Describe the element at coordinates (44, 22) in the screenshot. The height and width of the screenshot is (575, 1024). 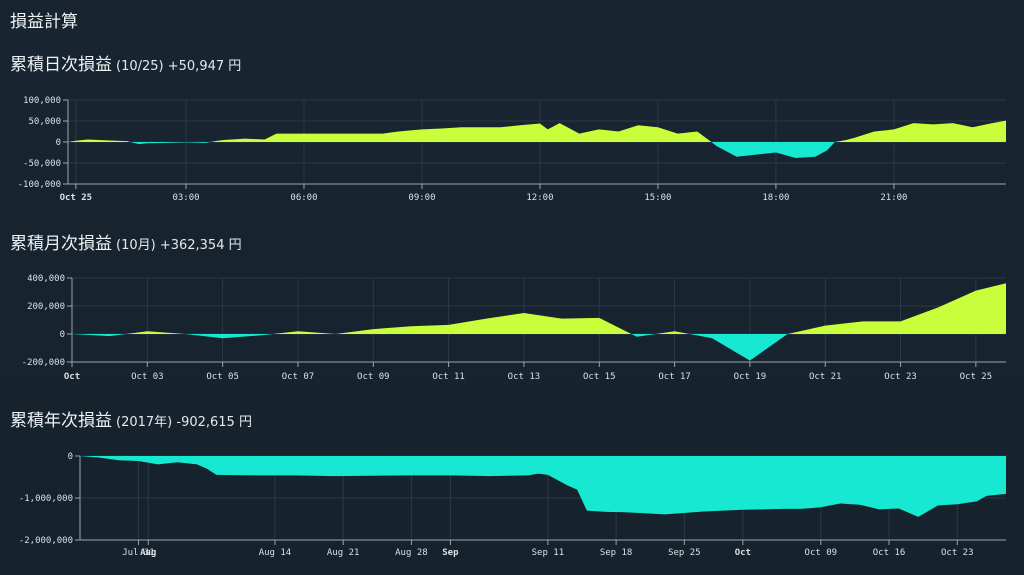
I see `page-title: 損益計算` at that location.